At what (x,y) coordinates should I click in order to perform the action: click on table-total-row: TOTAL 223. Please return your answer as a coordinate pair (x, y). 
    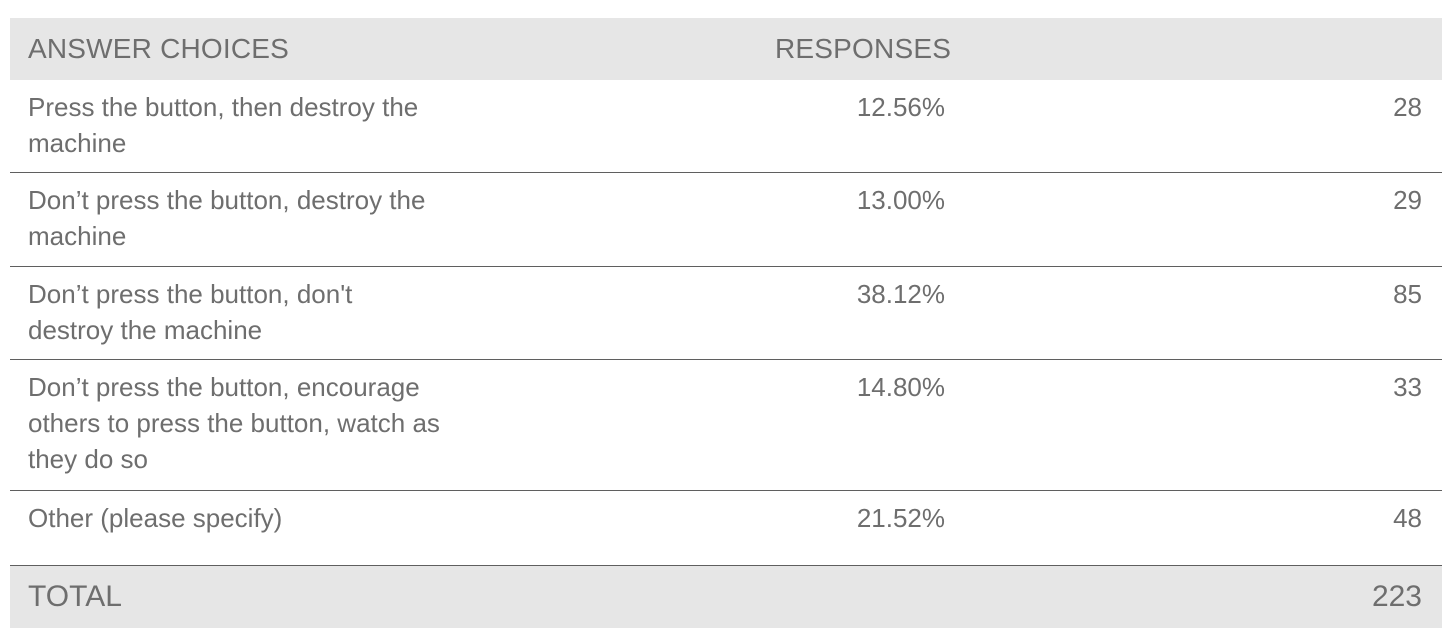
    Looking at the image, I should click on (726, 597).